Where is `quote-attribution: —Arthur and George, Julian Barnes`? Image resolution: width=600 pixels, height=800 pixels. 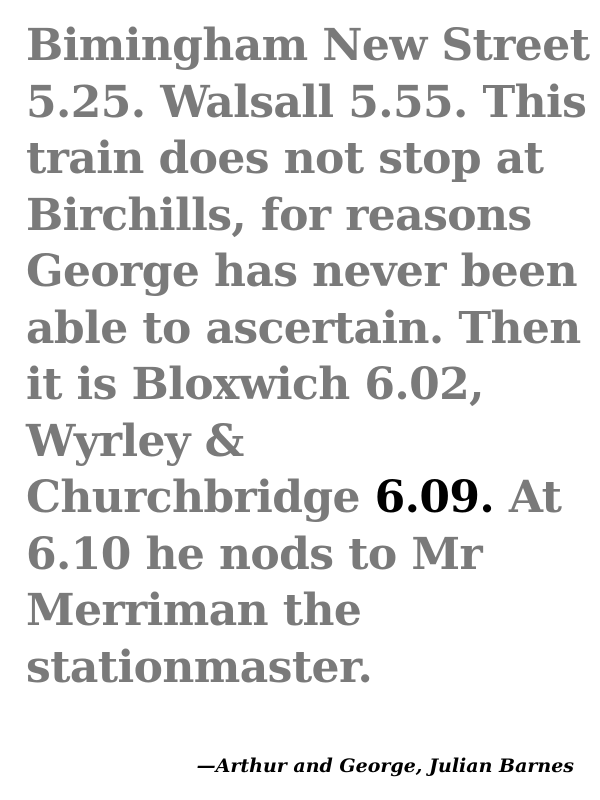
quote-attribution: —Arthur and George, Julian Barnes is located at coordinates (385, 766).